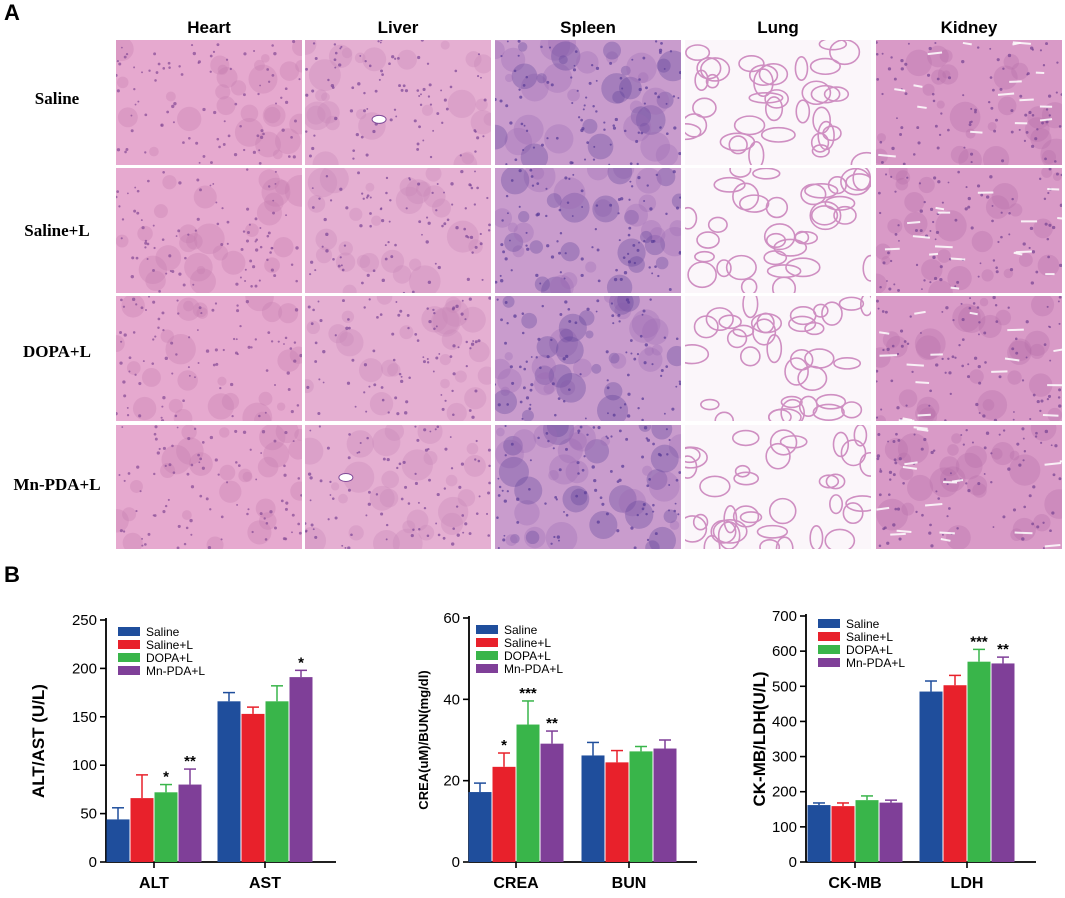 The width and height of the screenshot is (1065, 898). I want to click on panel-b-label: B, so click(12, 574).